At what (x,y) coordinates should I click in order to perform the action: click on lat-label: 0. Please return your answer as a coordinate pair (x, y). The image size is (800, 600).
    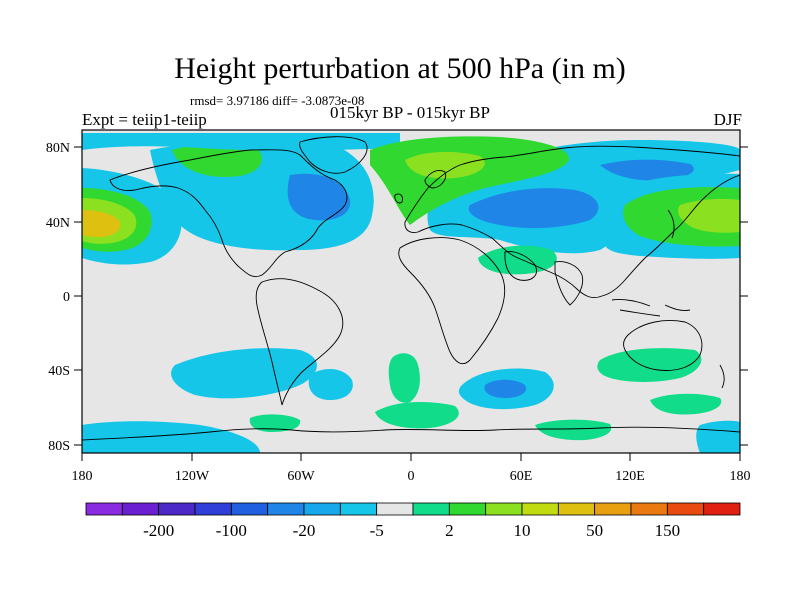
    Looking at the image, I should click on (66, 297).